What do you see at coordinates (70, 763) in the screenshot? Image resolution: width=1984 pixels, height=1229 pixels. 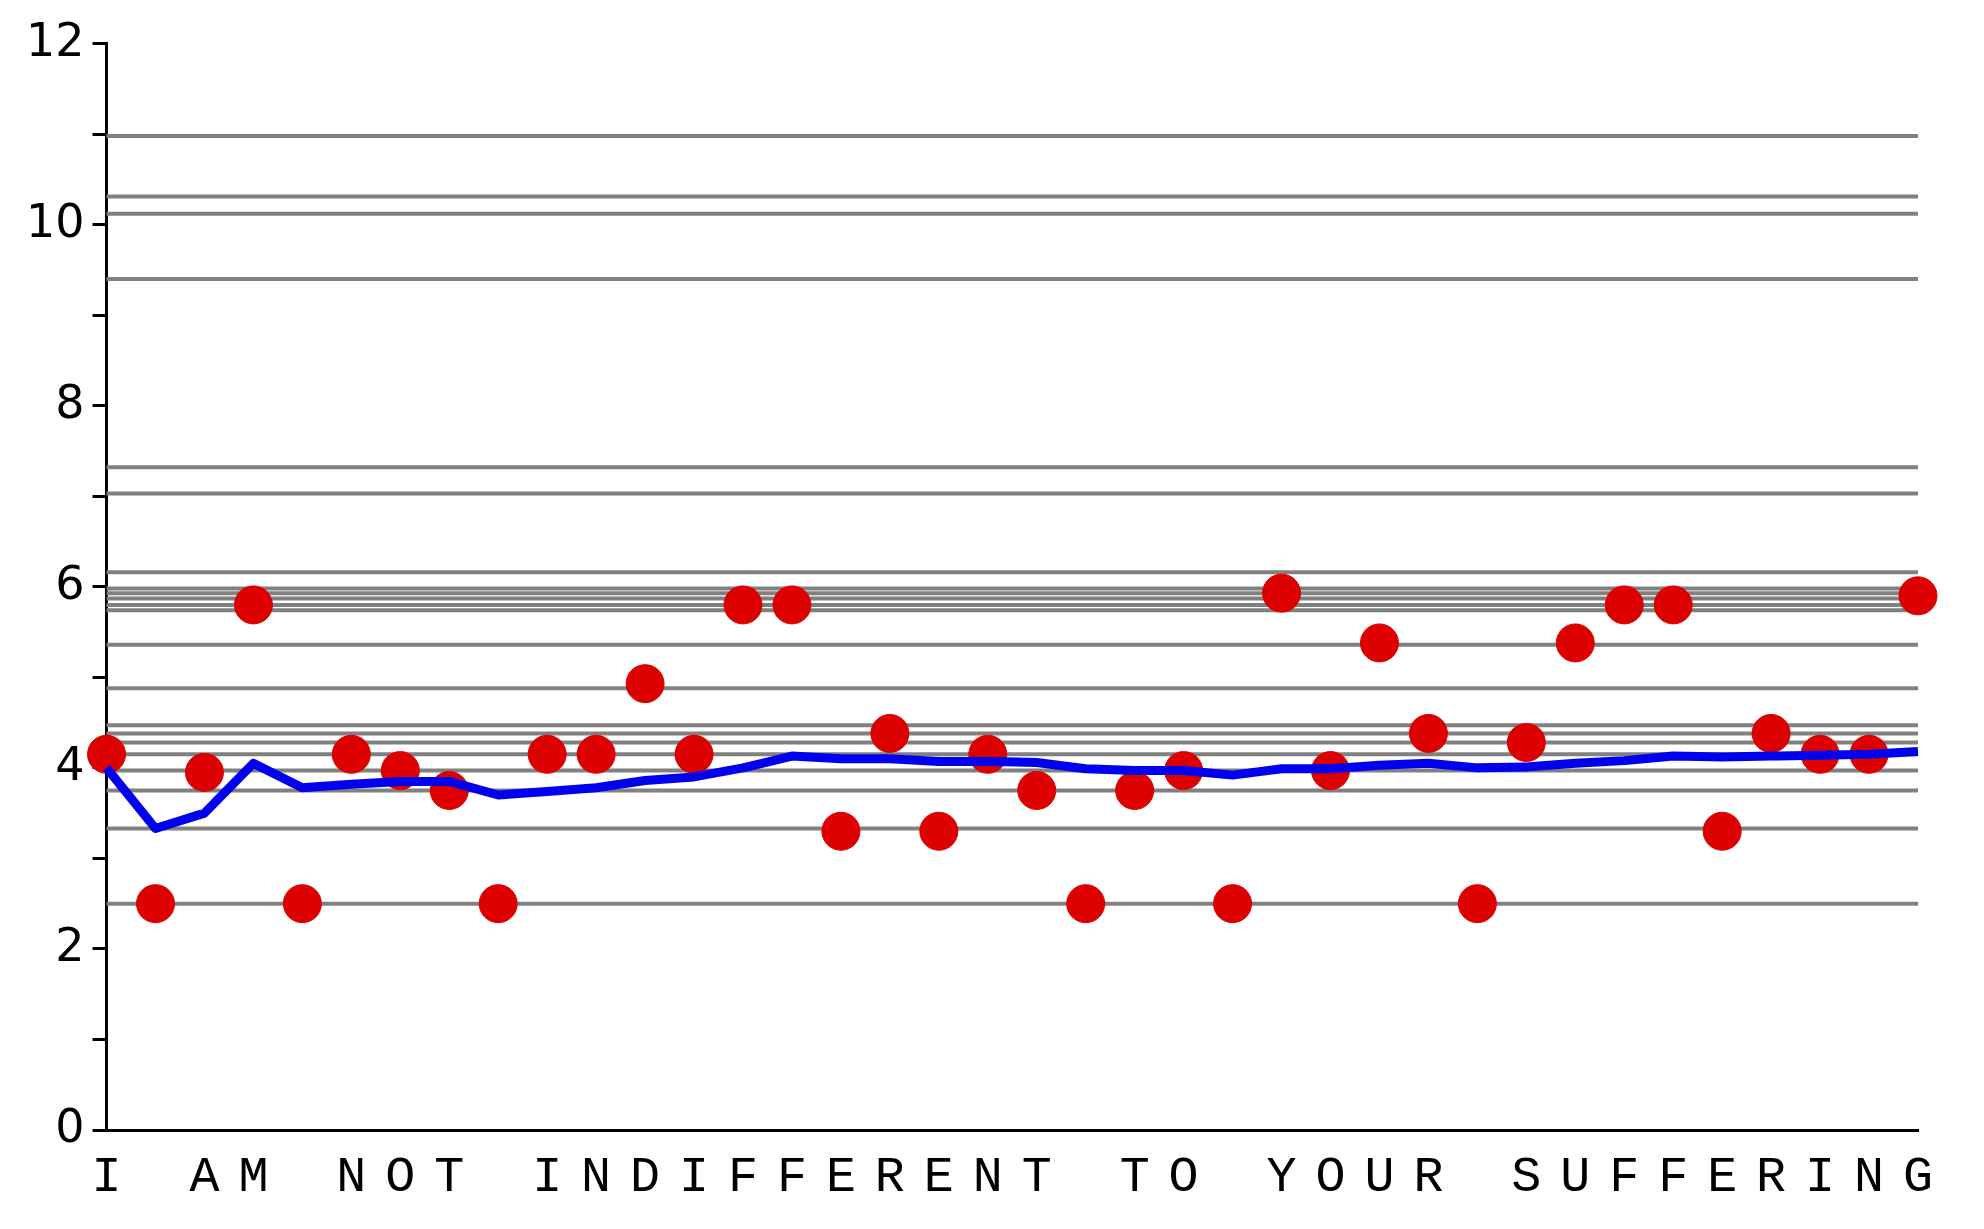 I see `y-tick-label: 4` at bounding box center [70, 763].